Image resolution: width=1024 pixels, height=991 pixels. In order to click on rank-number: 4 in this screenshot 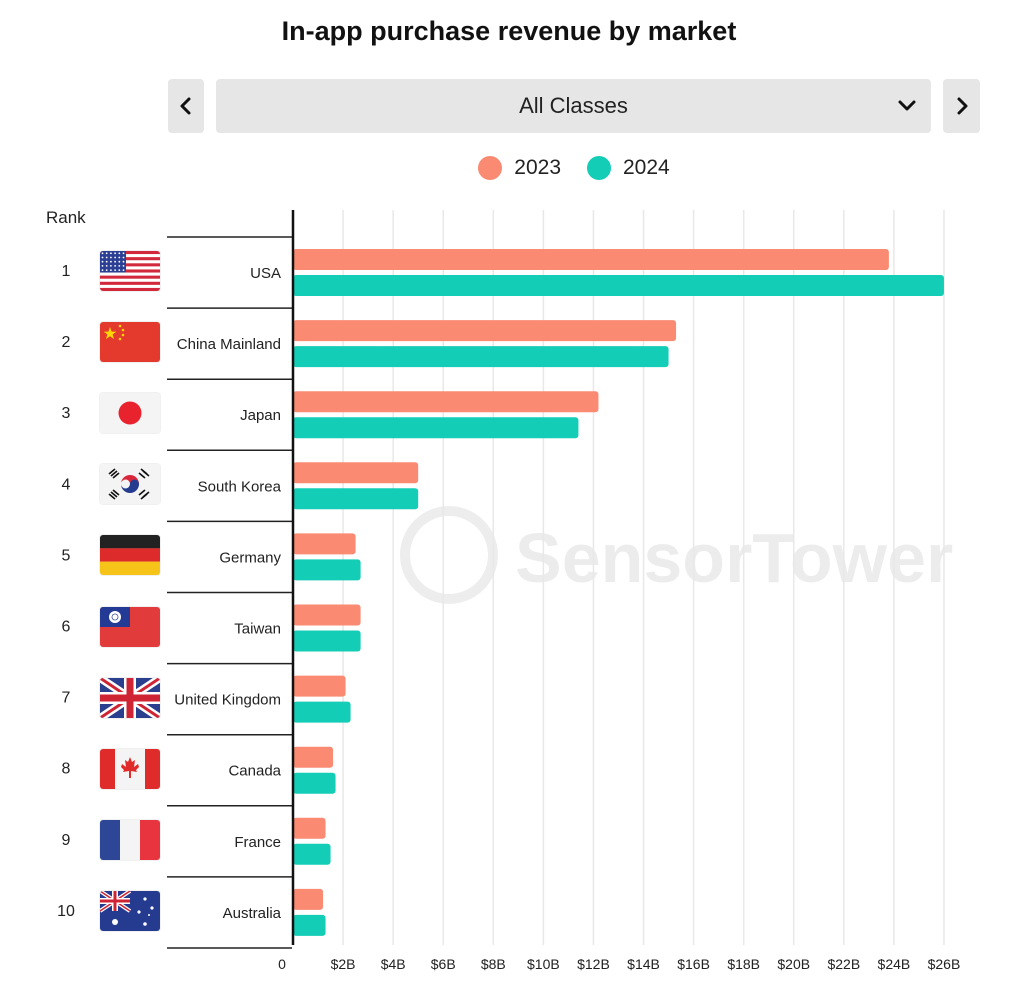, I will do `click(66, 484)`.